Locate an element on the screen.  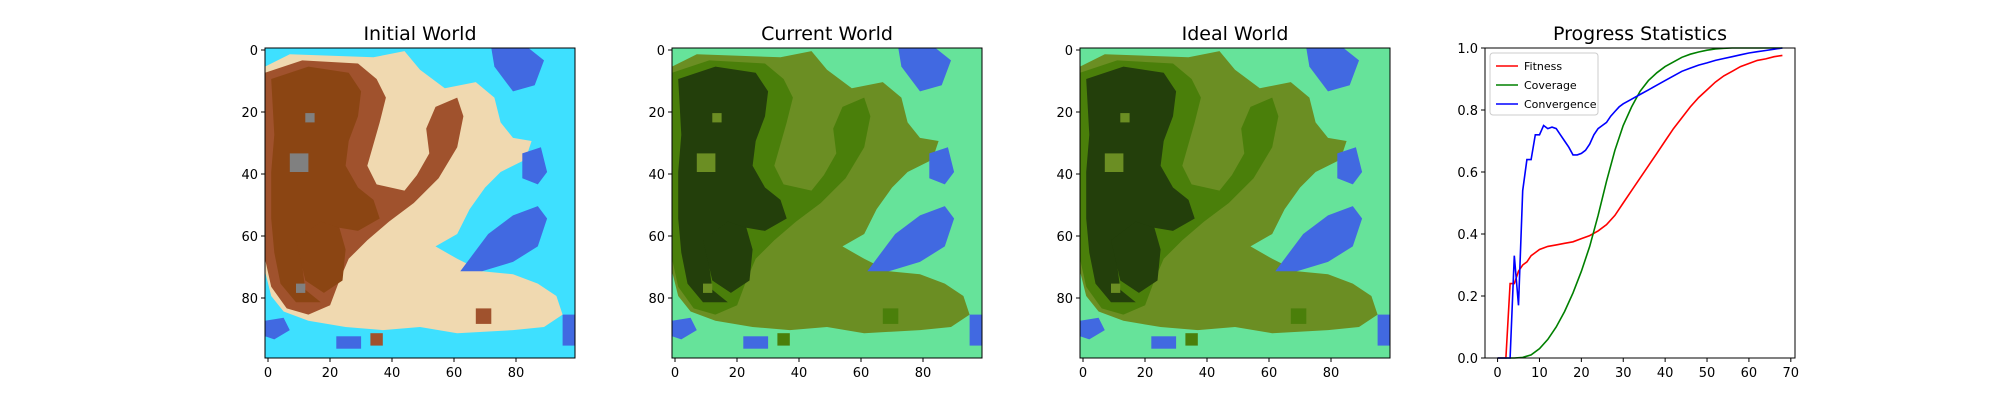
panel-title: Initial World is located at coordinates (419, 34).